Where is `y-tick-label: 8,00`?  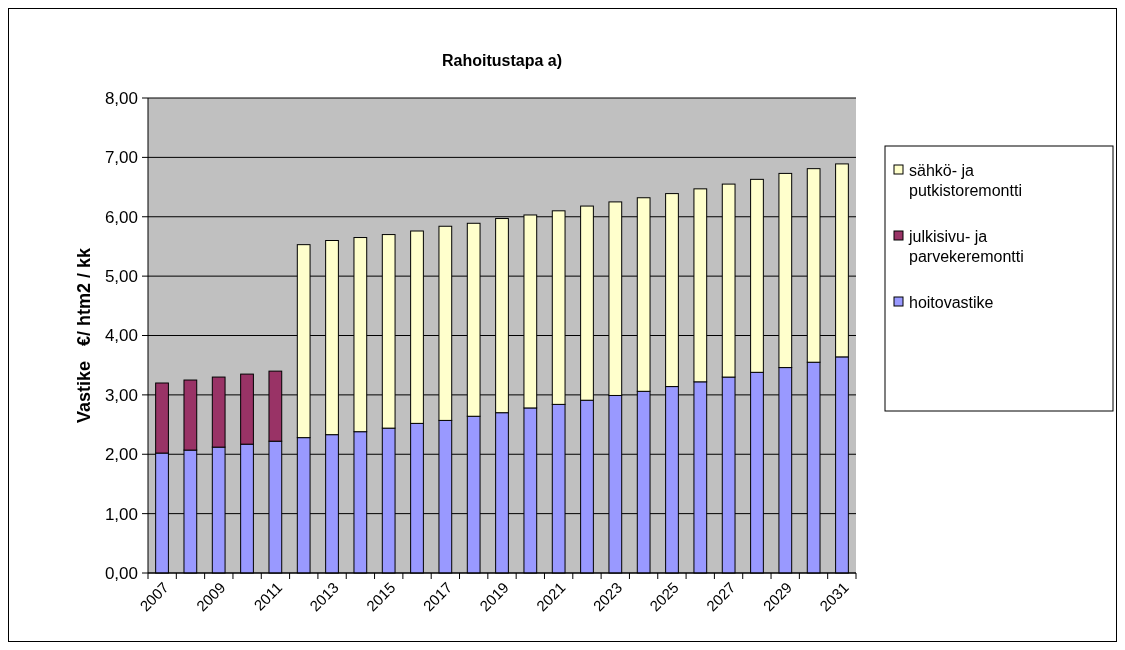 y-tick-label: 8,00 is located at coordinates (121, 98).